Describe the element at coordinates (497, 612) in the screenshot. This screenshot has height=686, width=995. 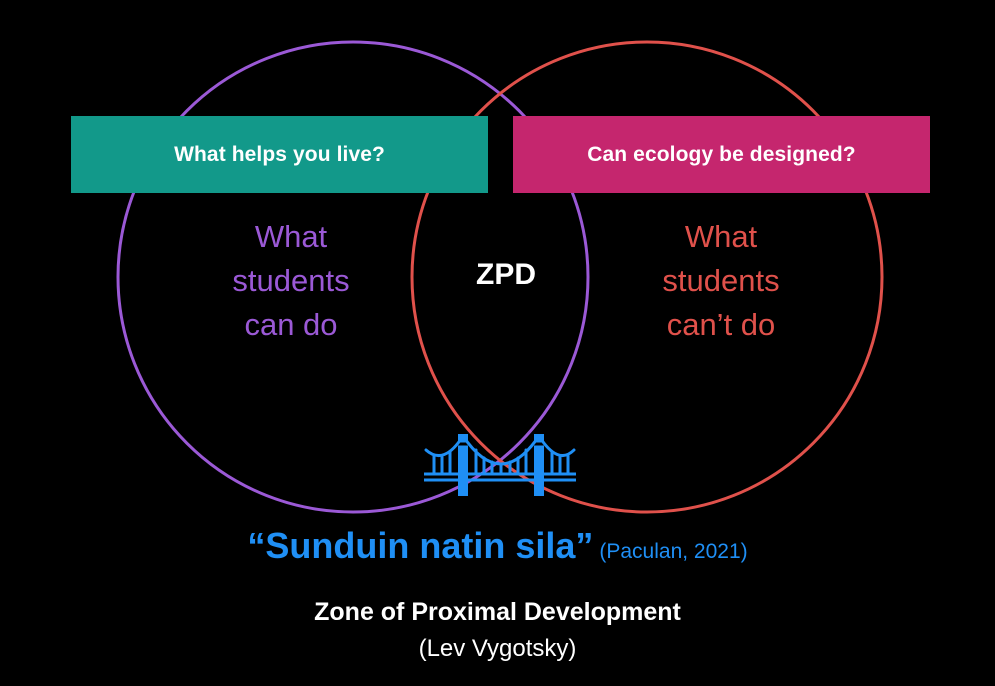
I see `footer-title: Zone of Proximal Development` at that location.